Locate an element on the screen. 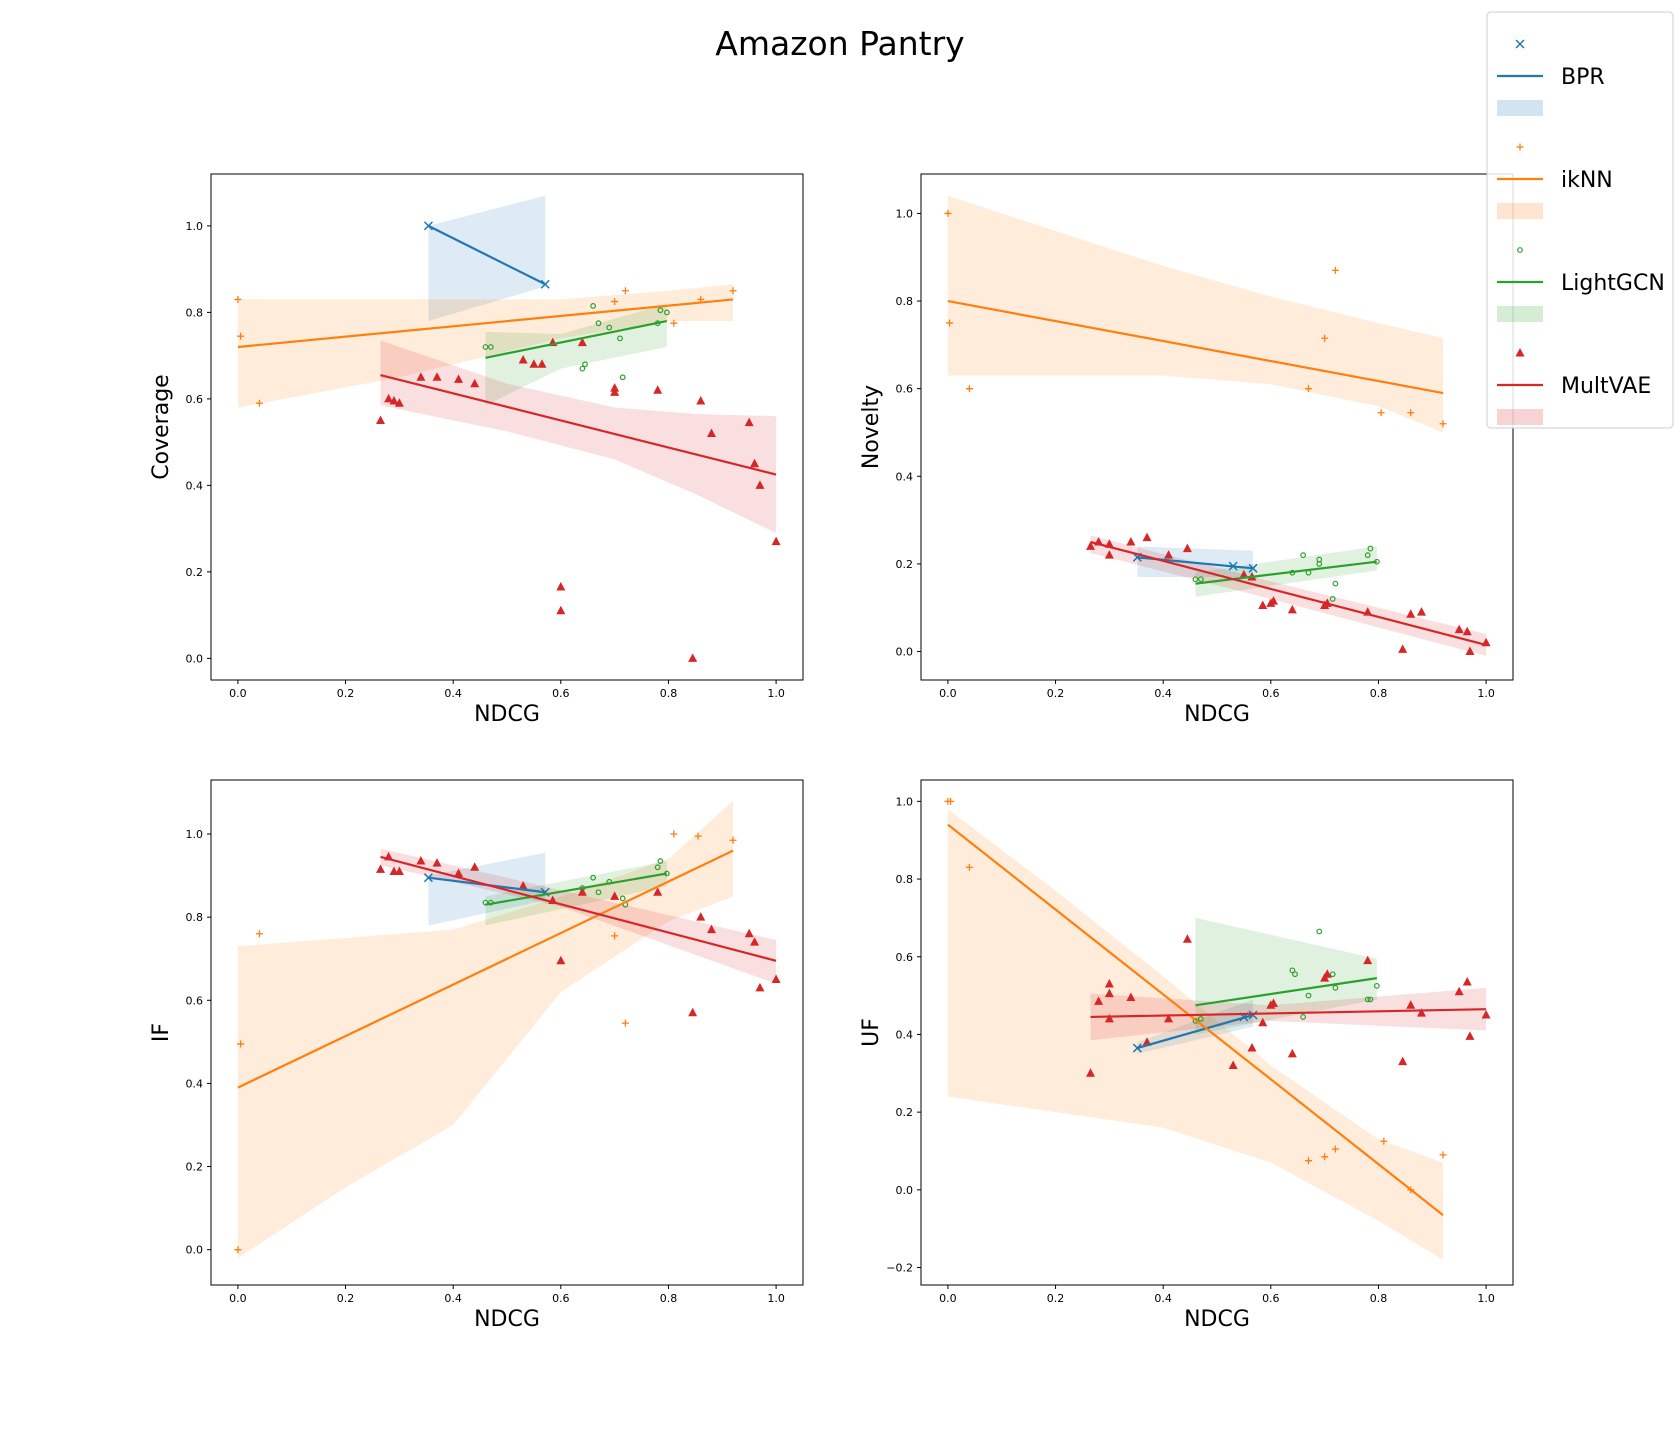 The width and height of the screenshot is (1680, 1440). fit-line-iknn is located at coordinates (485, 969).